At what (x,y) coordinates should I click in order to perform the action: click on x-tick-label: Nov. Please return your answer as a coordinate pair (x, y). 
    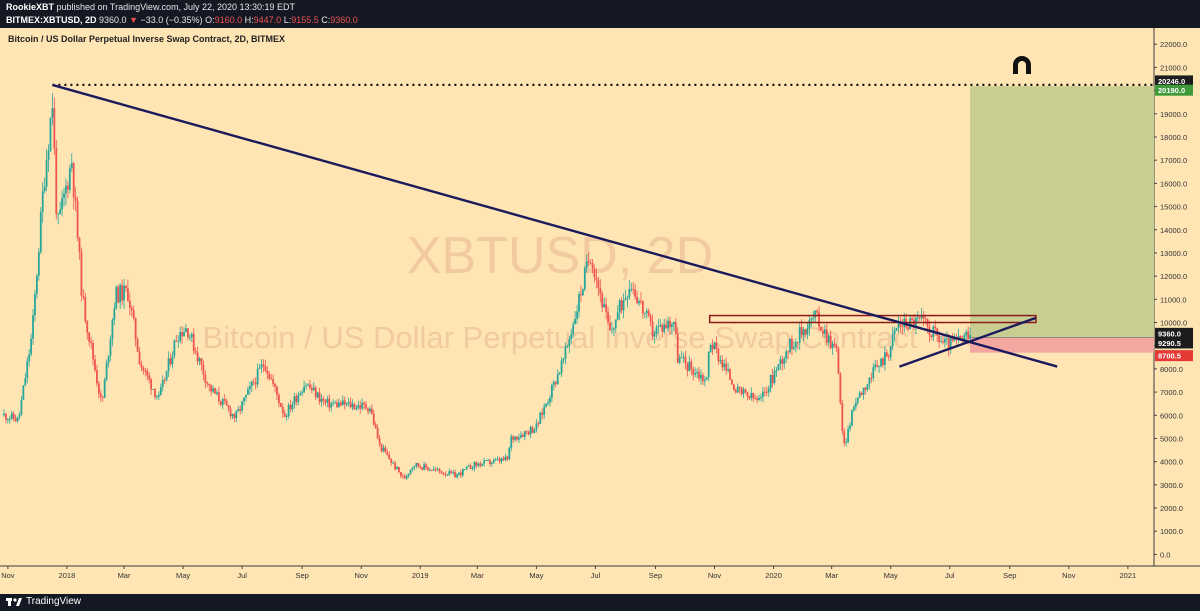
    Looking at the image, I should click on (715, 575).